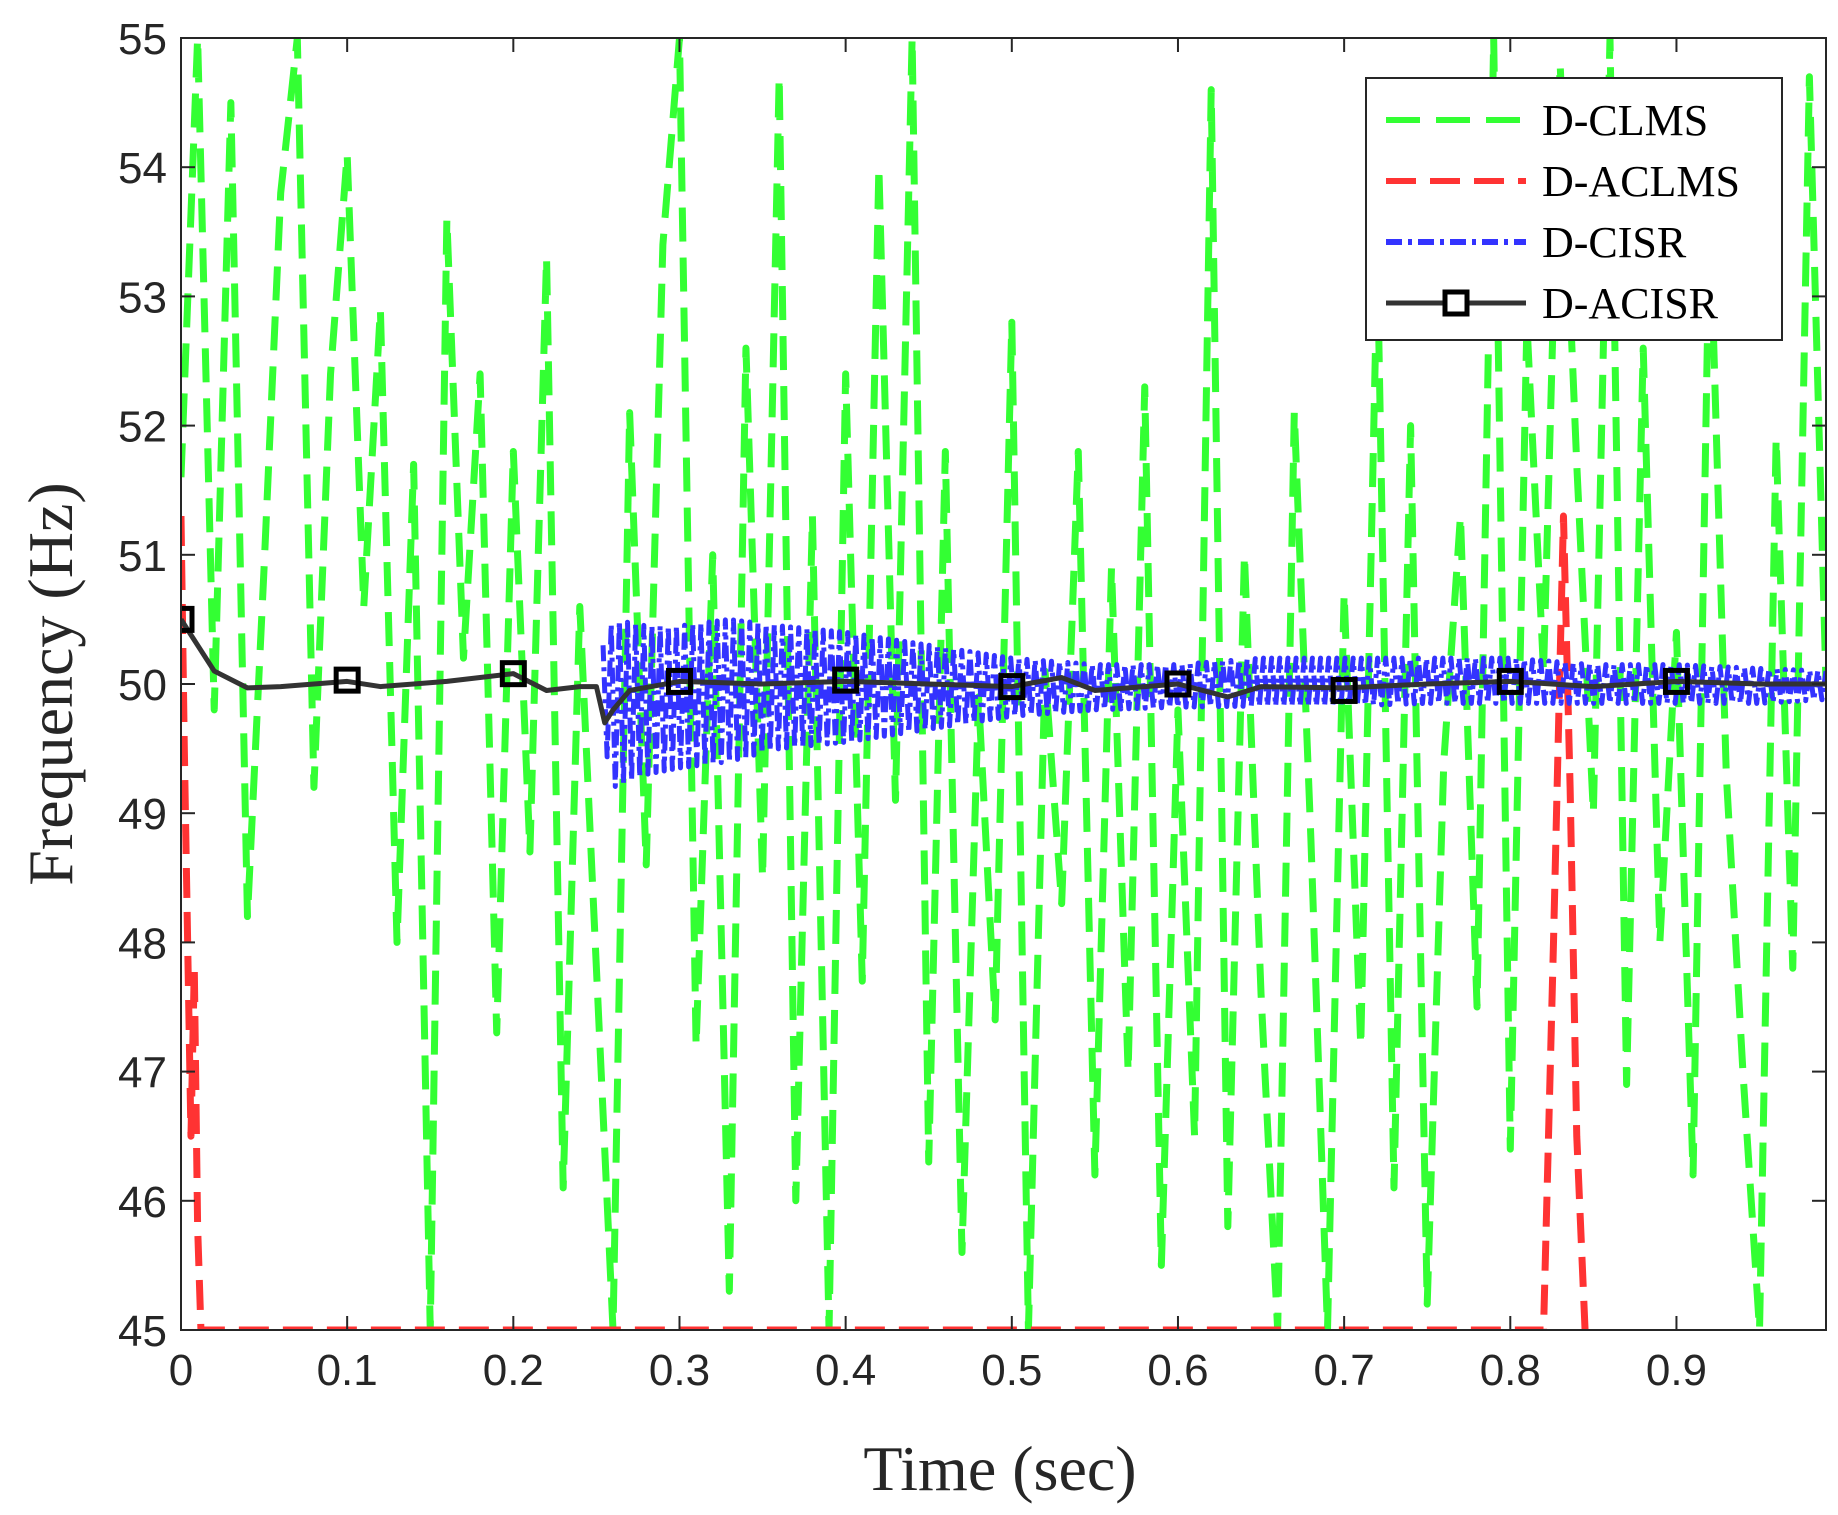  Describe the element at coordinates (142, 556) in the screenshot. I see `y-tick-label: 51` at that location.